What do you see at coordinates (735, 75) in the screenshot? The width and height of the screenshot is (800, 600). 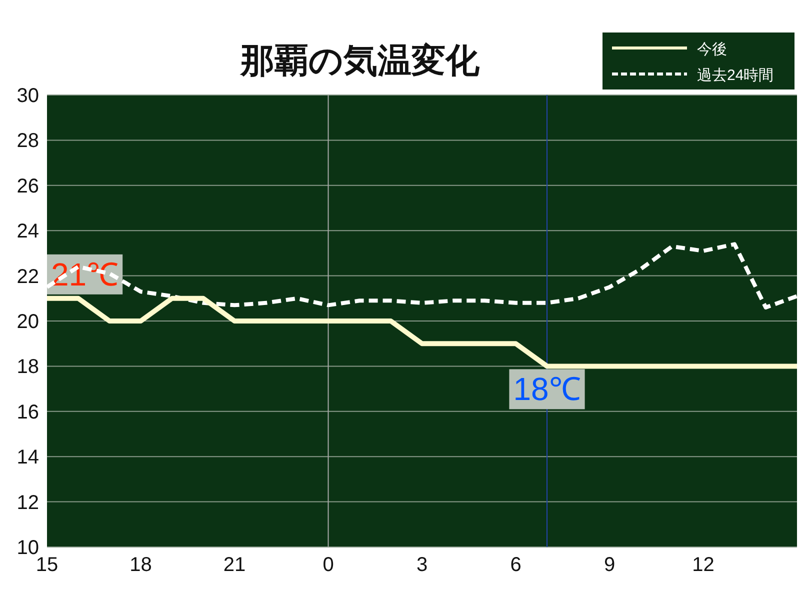 I see `legend-label: 過去24時間` at bounding box center [735, 75].